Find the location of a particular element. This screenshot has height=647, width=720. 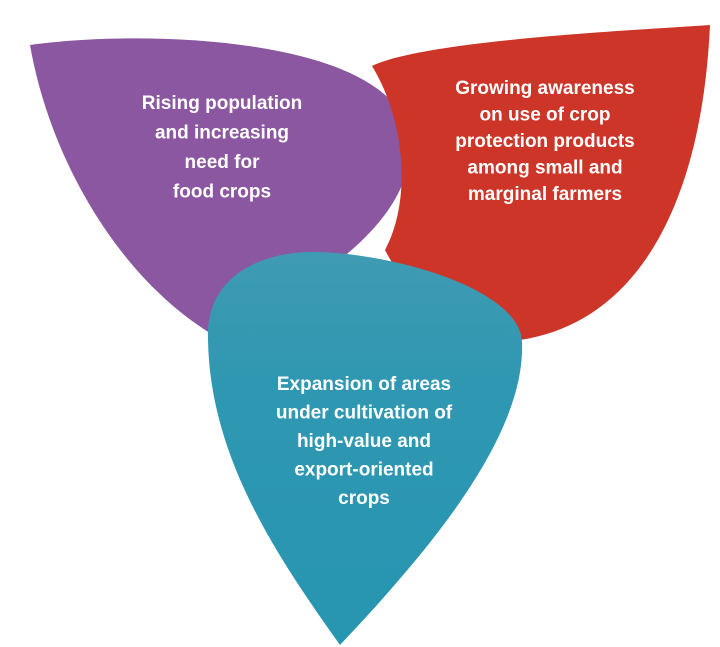

petal-label: and increasing is located at coordinates (222, 133).